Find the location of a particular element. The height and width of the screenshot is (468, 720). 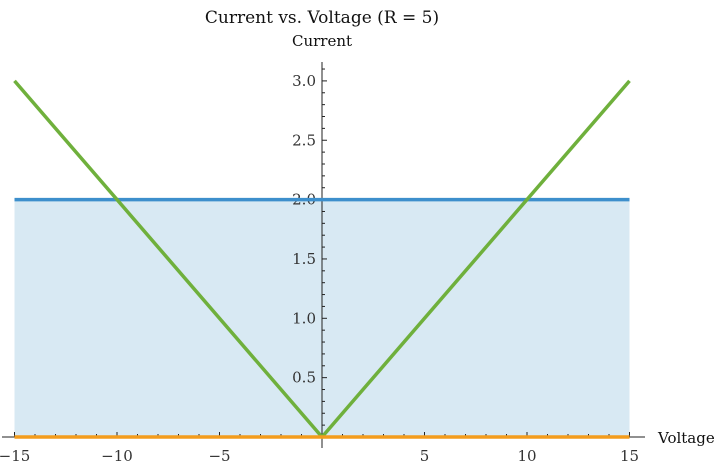

x-tick-label: 5 is located at coordinates (425, 456).